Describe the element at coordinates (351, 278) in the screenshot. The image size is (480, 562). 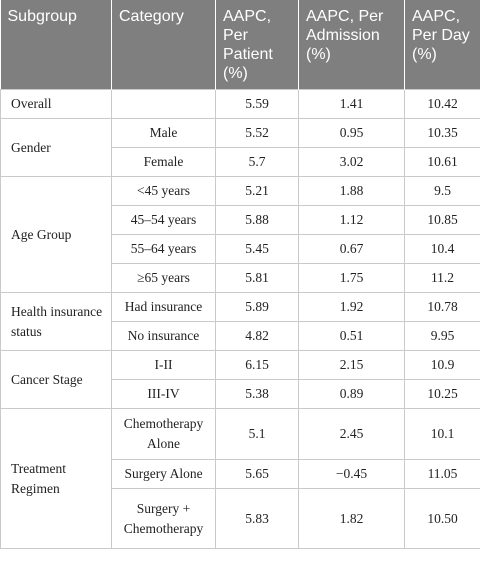
I see `per-admission-cell: 1.75` at that location.